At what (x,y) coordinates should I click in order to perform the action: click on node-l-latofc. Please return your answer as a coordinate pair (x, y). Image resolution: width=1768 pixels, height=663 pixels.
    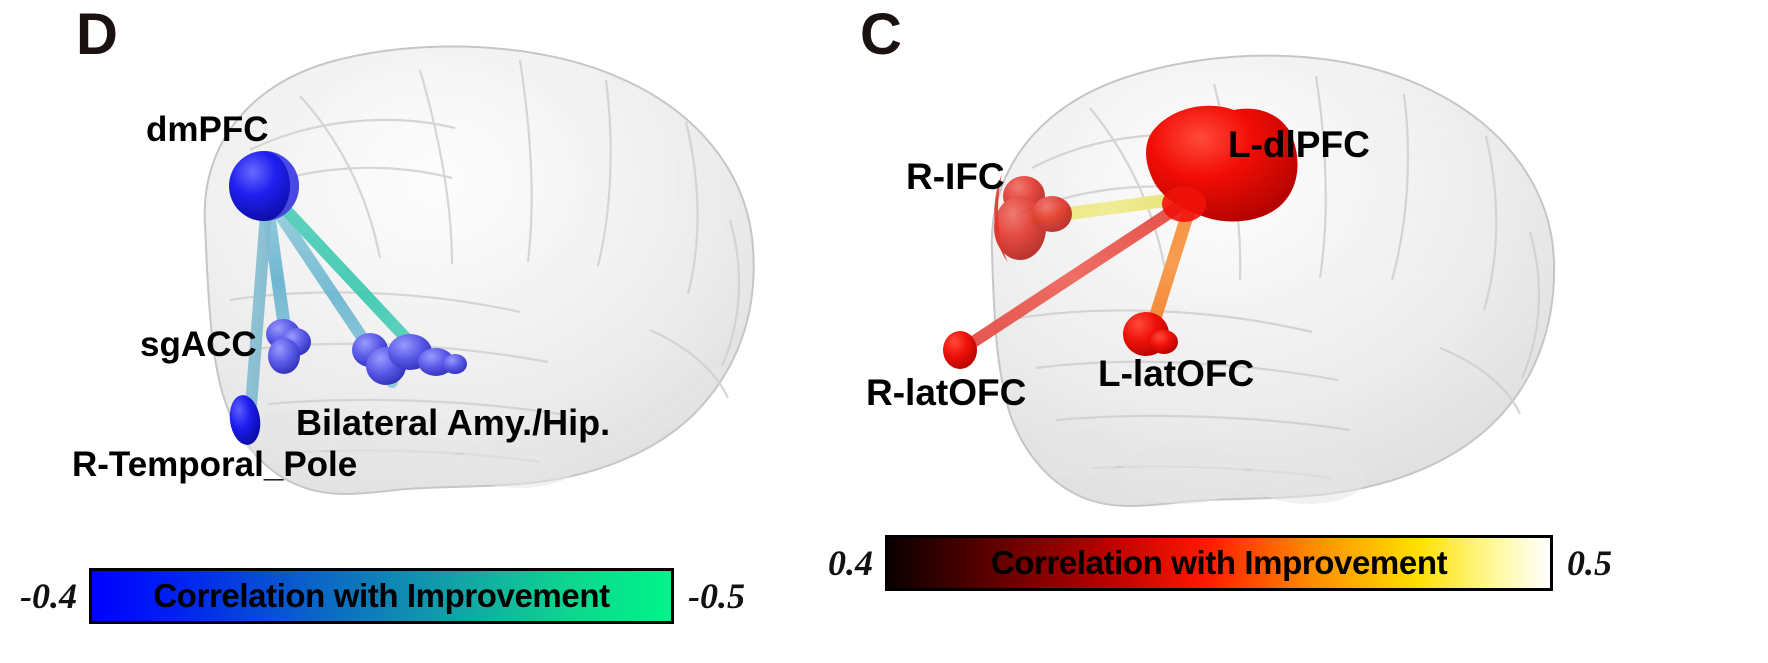
    Looking at the image, I should click on (1150, 334).